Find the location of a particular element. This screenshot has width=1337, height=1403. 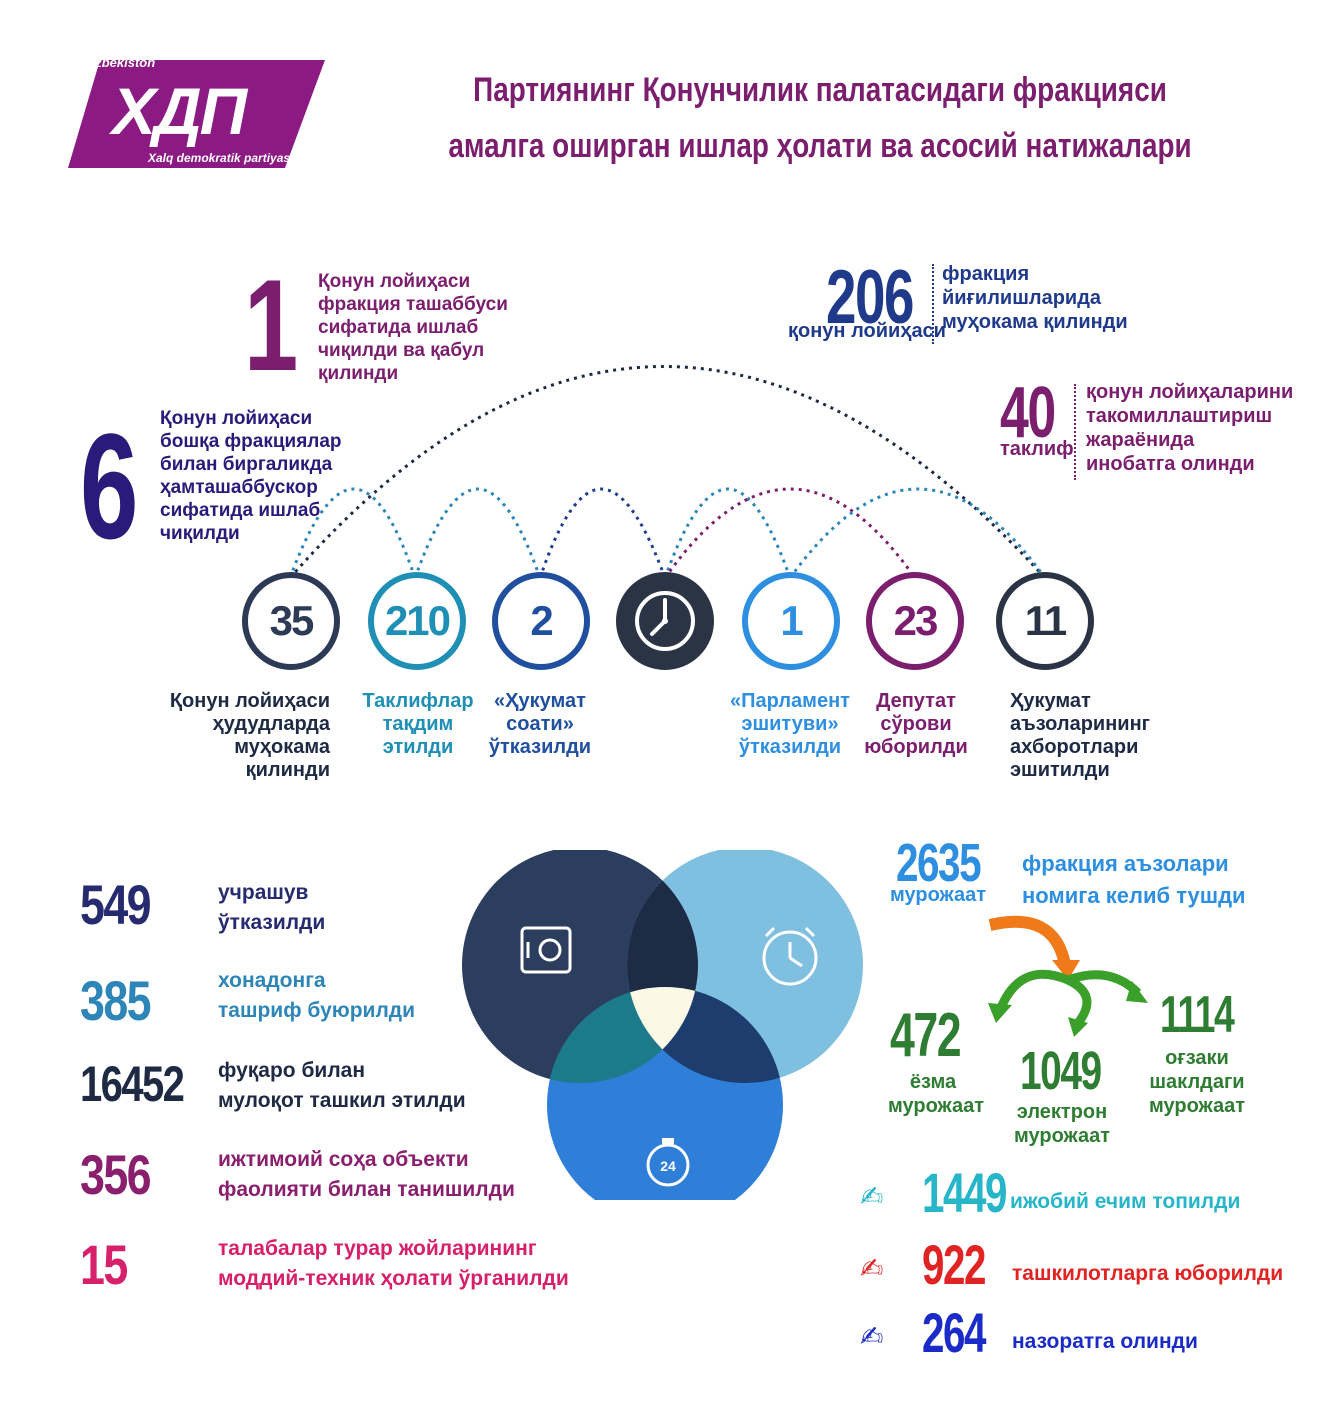

logo-main-text: ХДП is located at coordinates (179, 111).